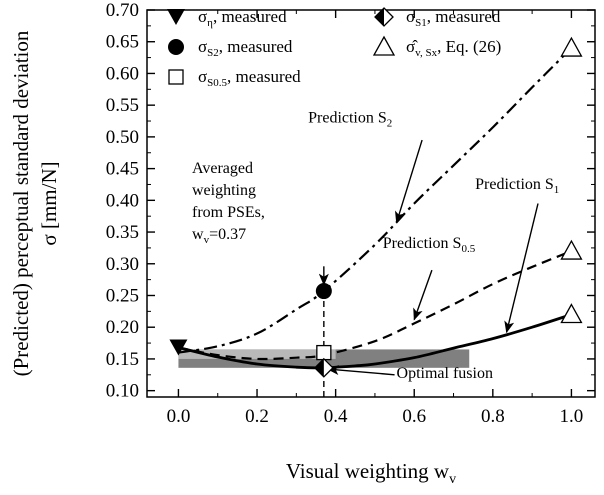 The image size is (604, 495). Describe the element at coordinates (245, 48) in the screenshot. I see `legend-label-2: σS2, measured` at that location.